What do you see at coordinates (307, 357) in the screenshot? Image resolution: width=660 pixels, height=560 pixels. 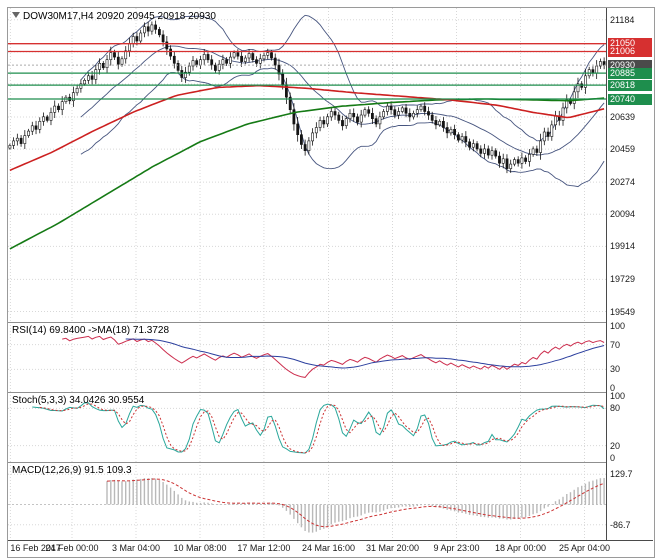 I see `rsi-canvas` at bounding box center [307, 357].